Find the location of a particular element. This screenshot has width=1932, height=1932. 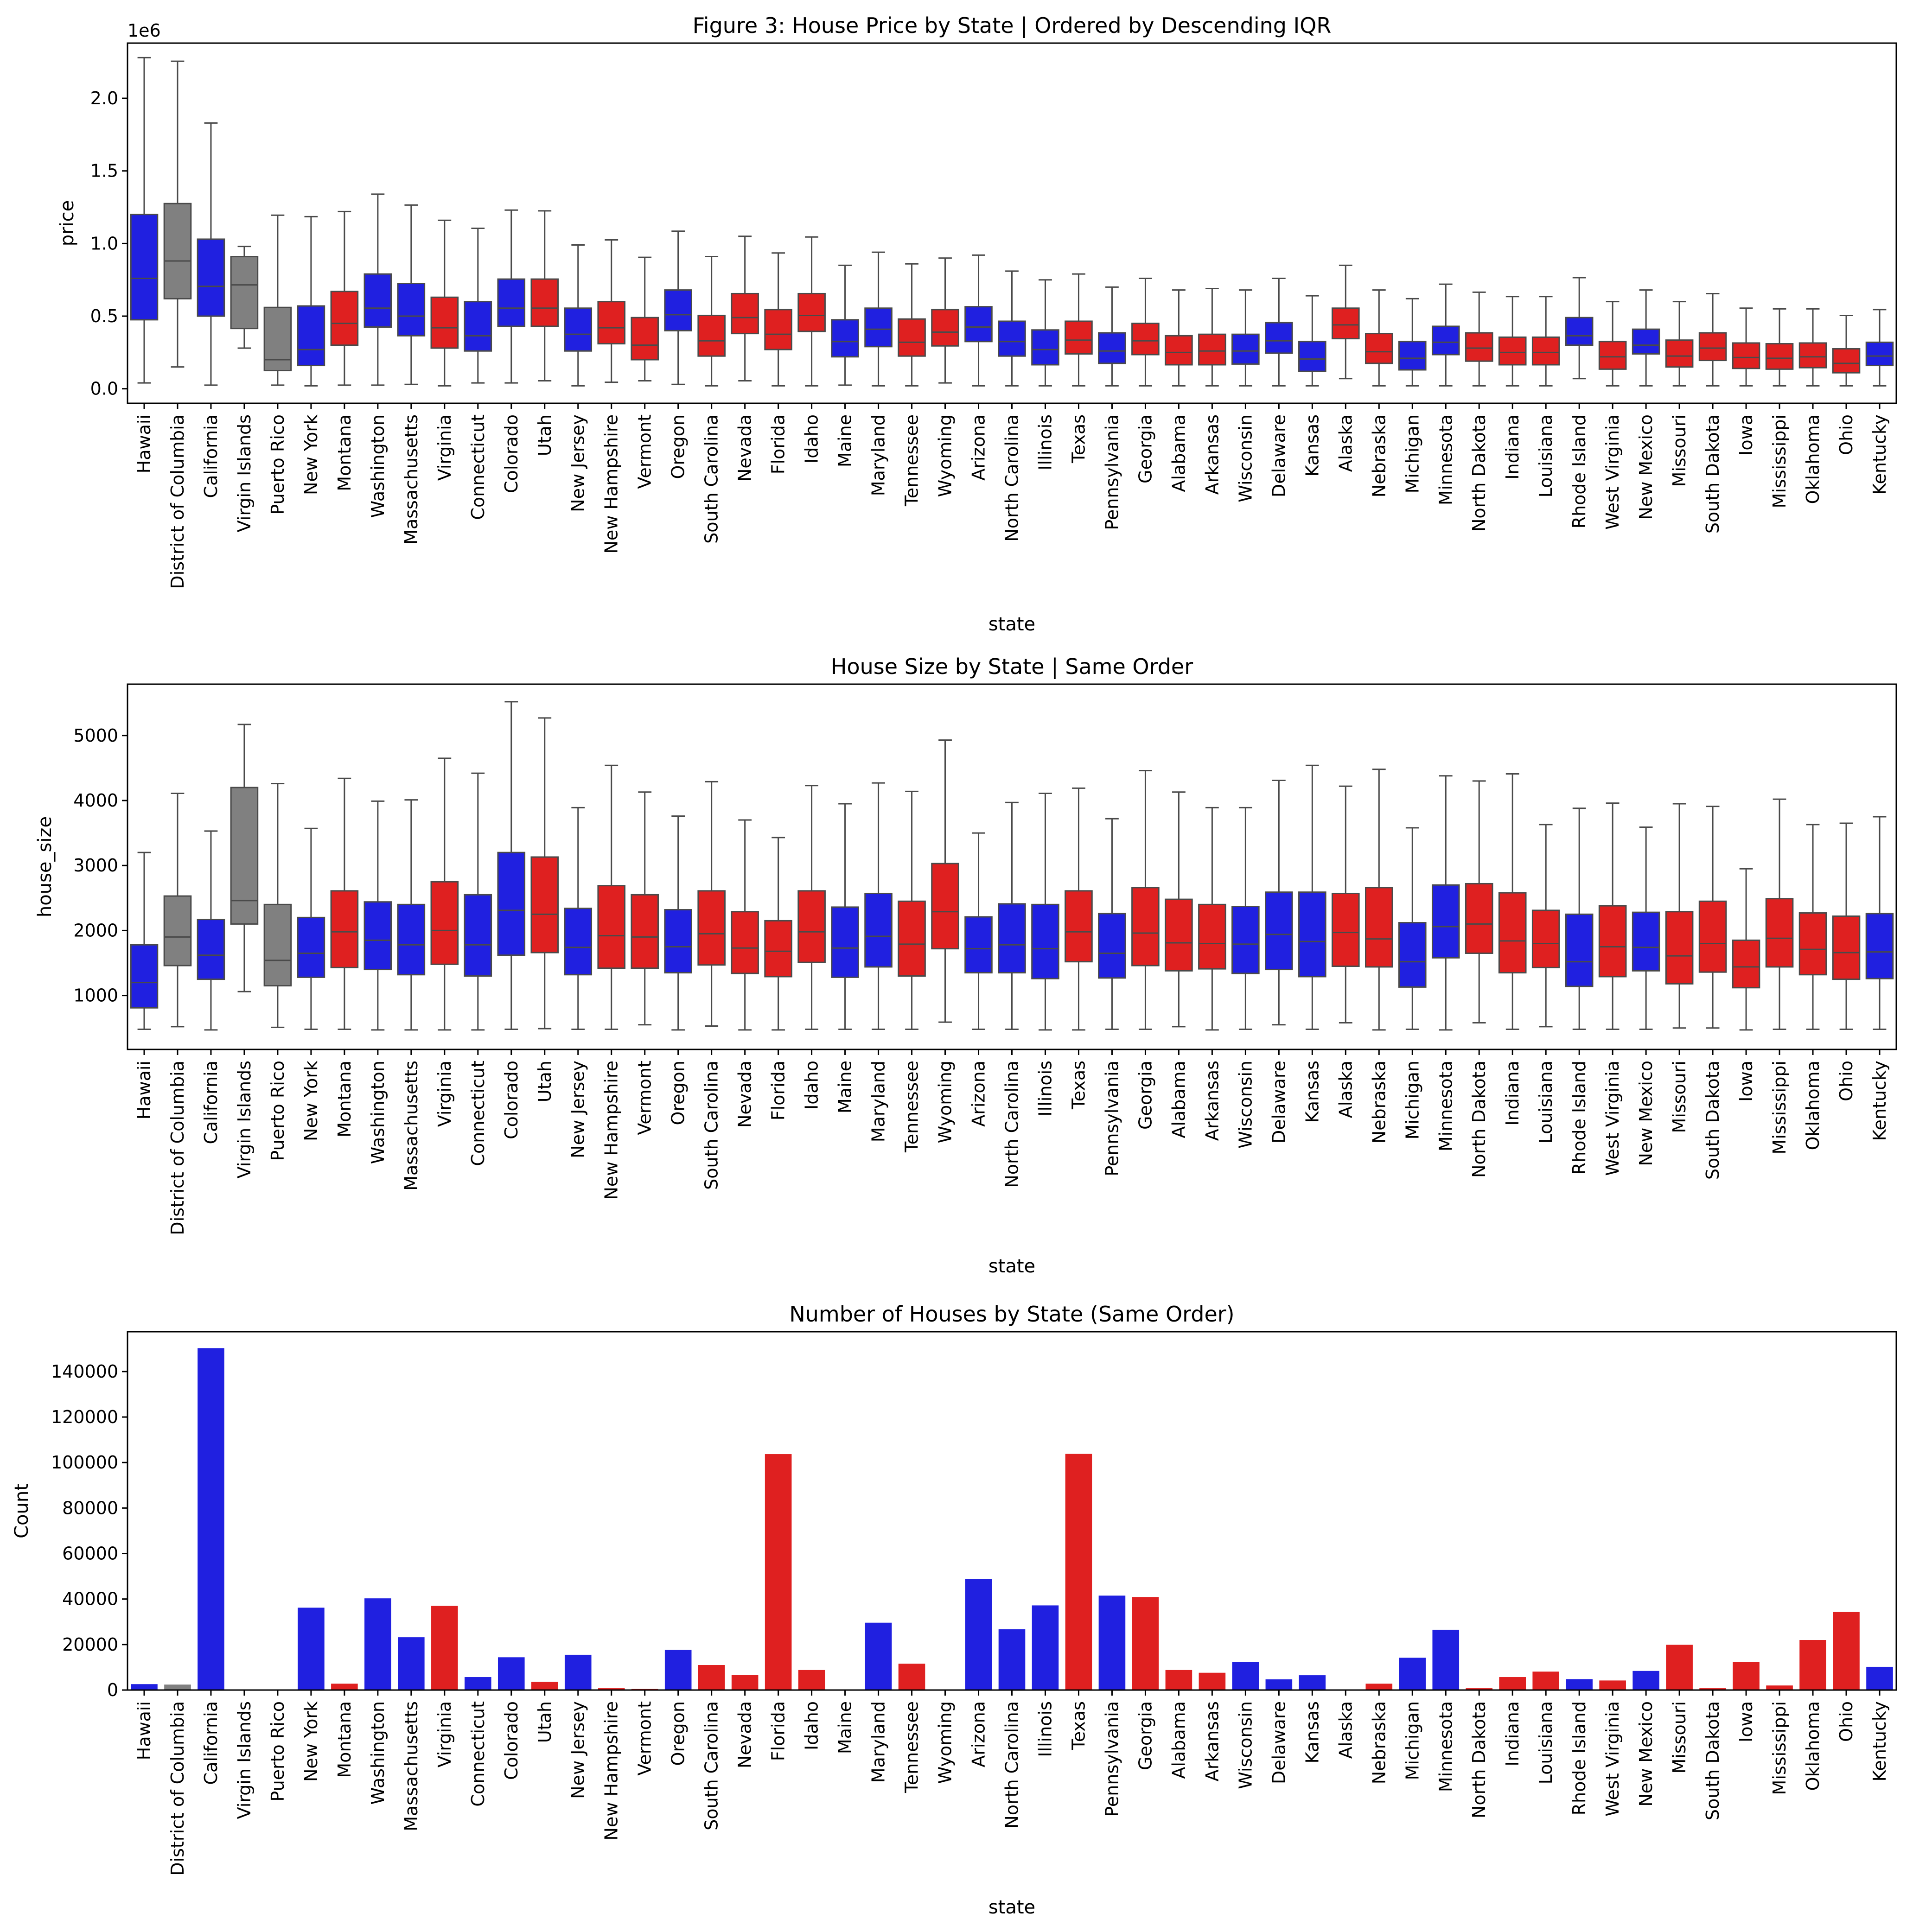

y-tick-label: 5000 is located at coordinates (95, 735).